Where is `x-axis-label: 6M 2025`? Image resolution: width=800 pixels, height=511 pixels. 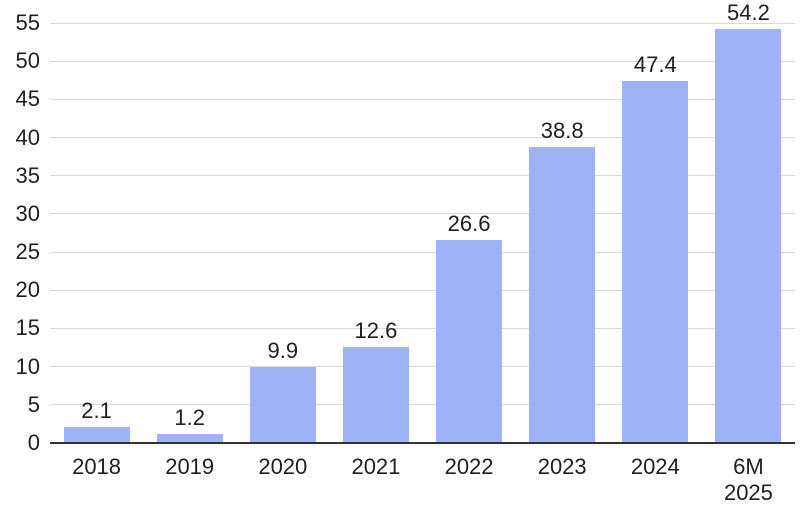 x-axis-label: 6M 2025 is located at coordinates (748, 479).